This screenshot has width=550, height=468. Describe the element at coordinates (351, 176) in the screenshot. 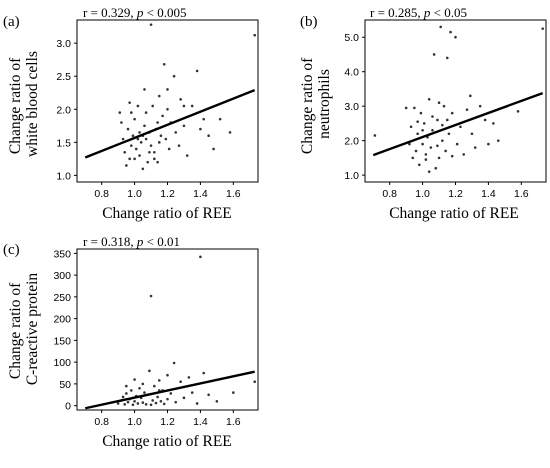

I see `y-tick-label: 1.0` at that location.